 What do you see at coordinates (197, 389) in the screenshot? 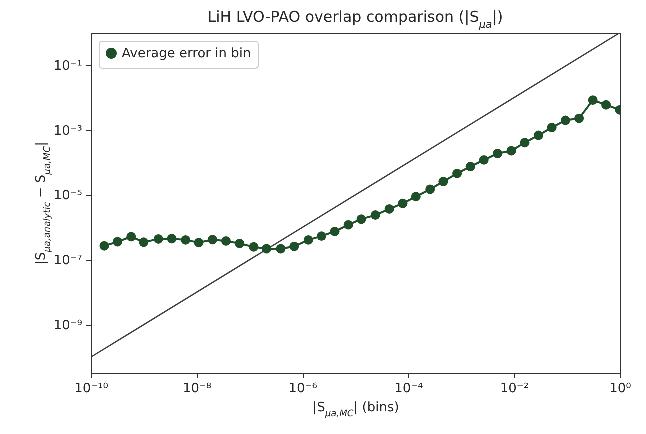
I see `x-tick-label: 10⁻⁸` at bounding box center [197, 389].